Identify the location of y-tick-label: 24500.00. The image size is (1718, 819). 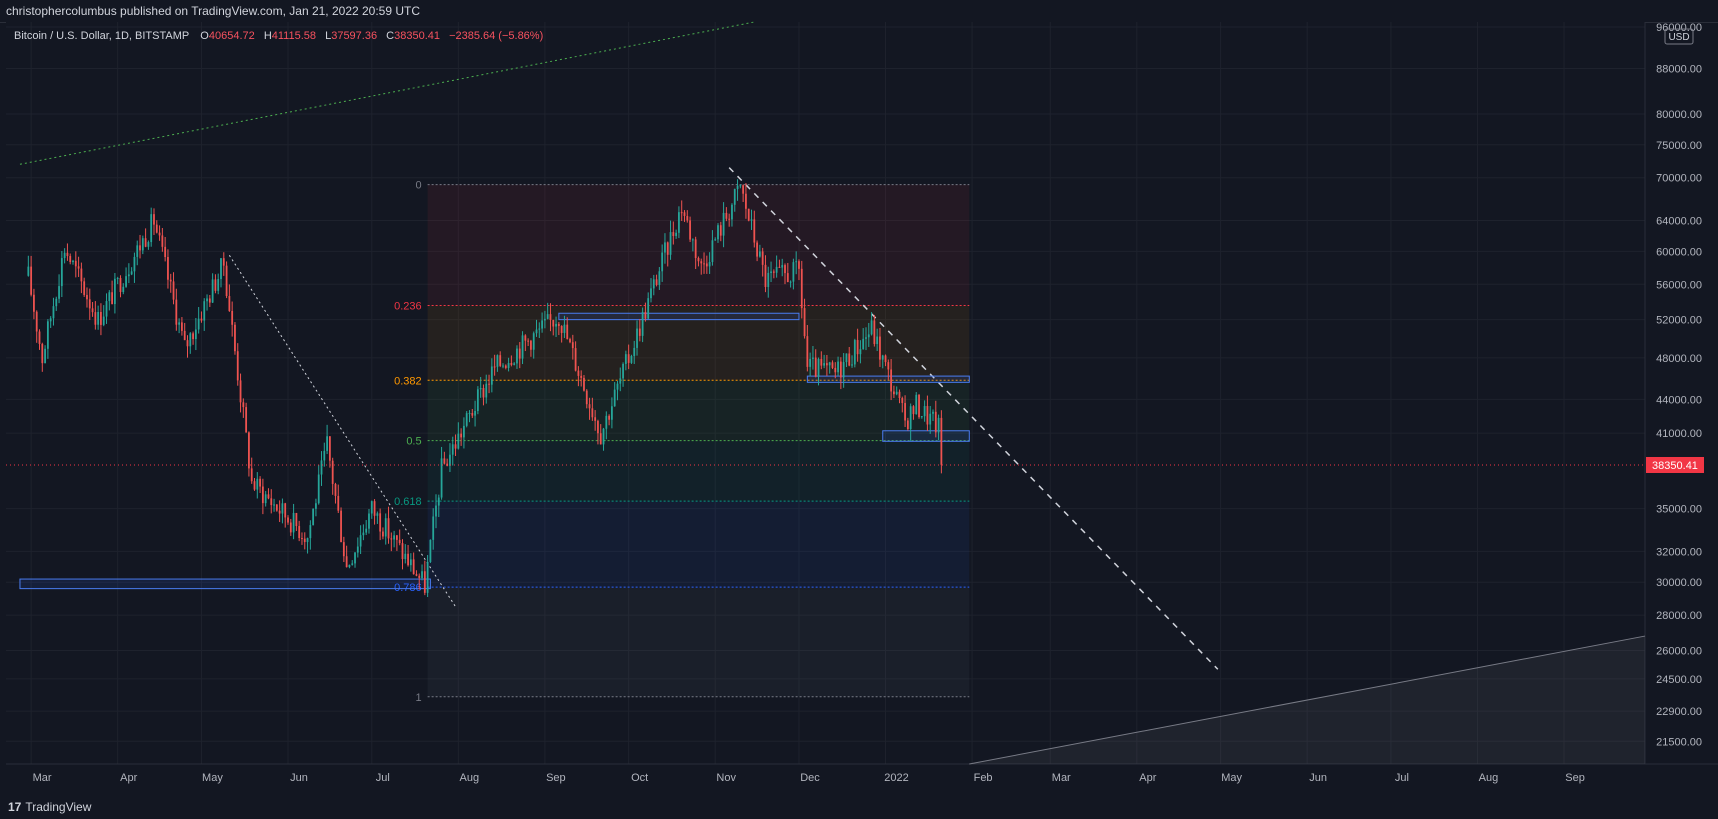
(1679, 680).